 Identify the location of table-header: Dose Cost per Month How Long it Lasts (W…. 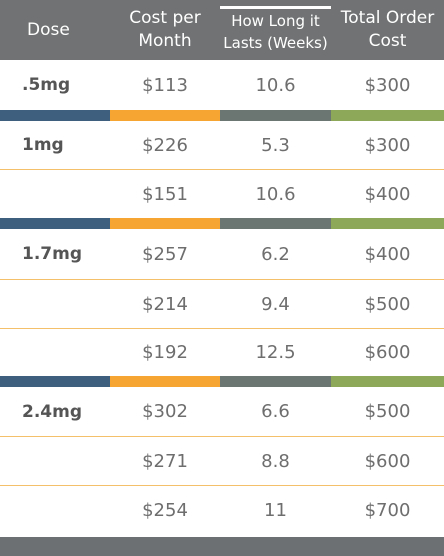
(222, 30).